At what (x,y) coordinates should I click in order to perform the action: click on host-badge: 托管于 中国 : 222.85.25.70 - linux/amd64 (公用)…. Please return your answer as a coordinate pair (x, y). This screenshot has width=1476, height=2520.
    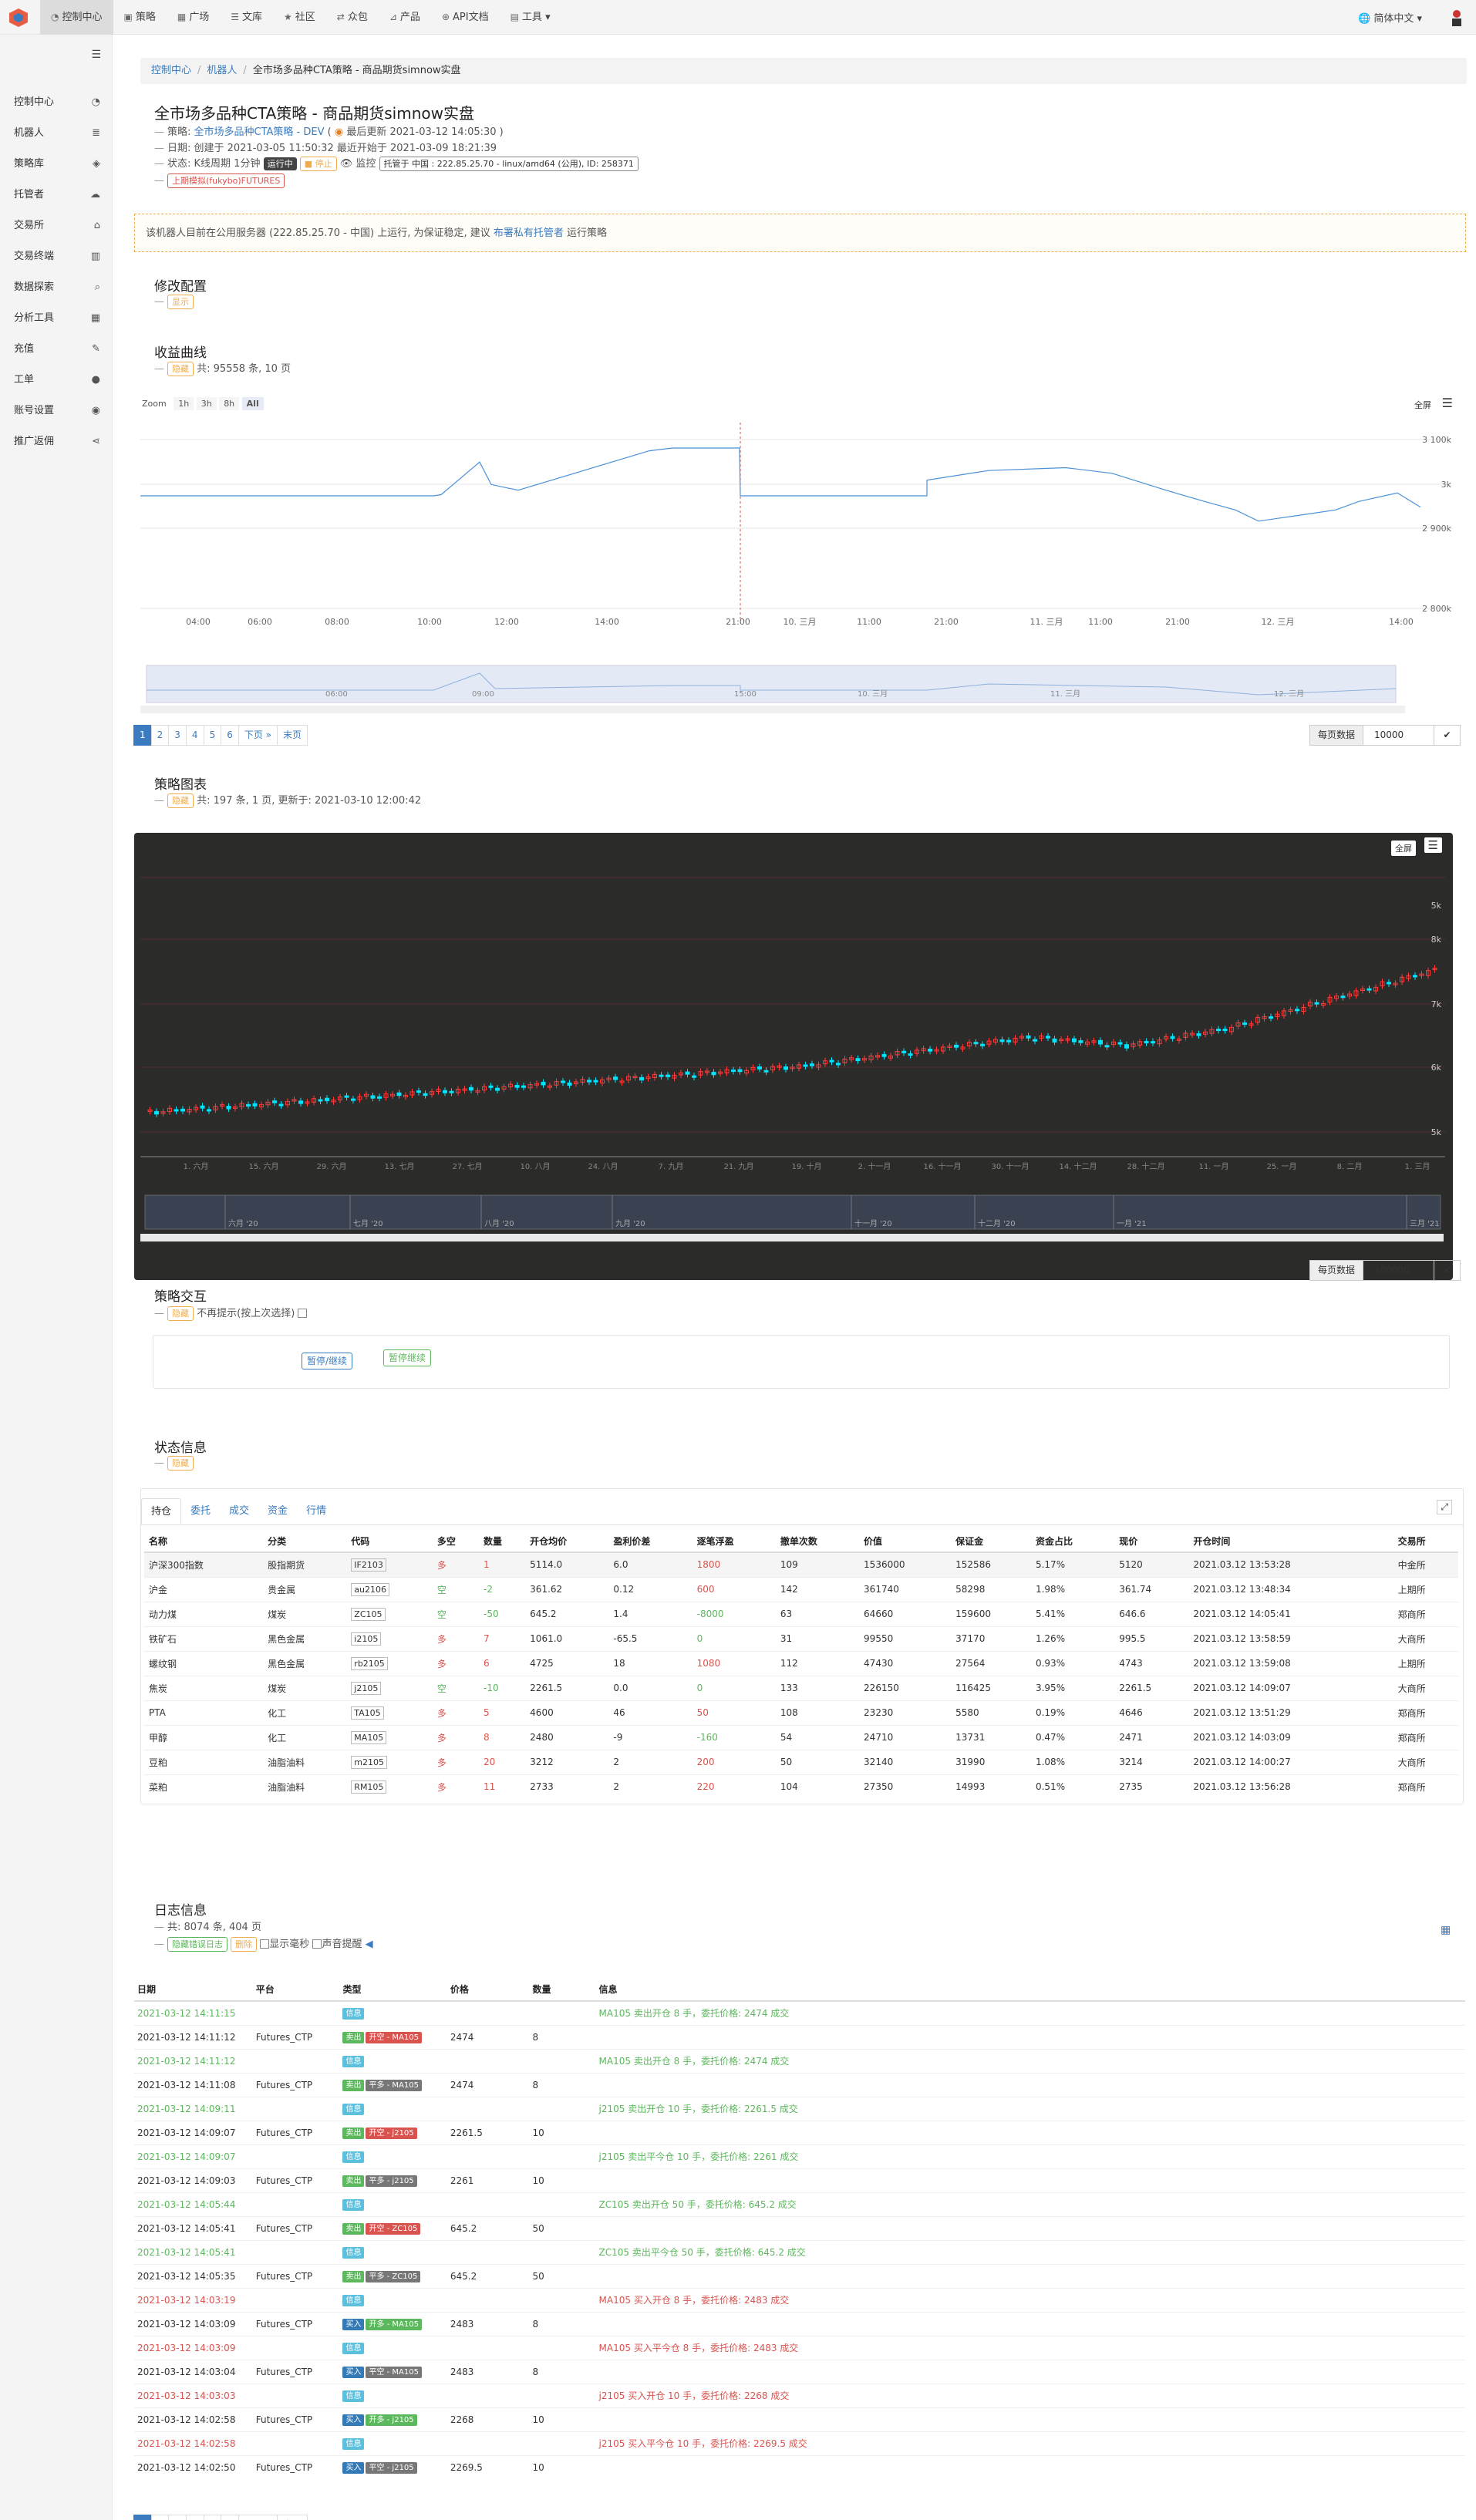
    Looking at the image, I should click on (509, 164).